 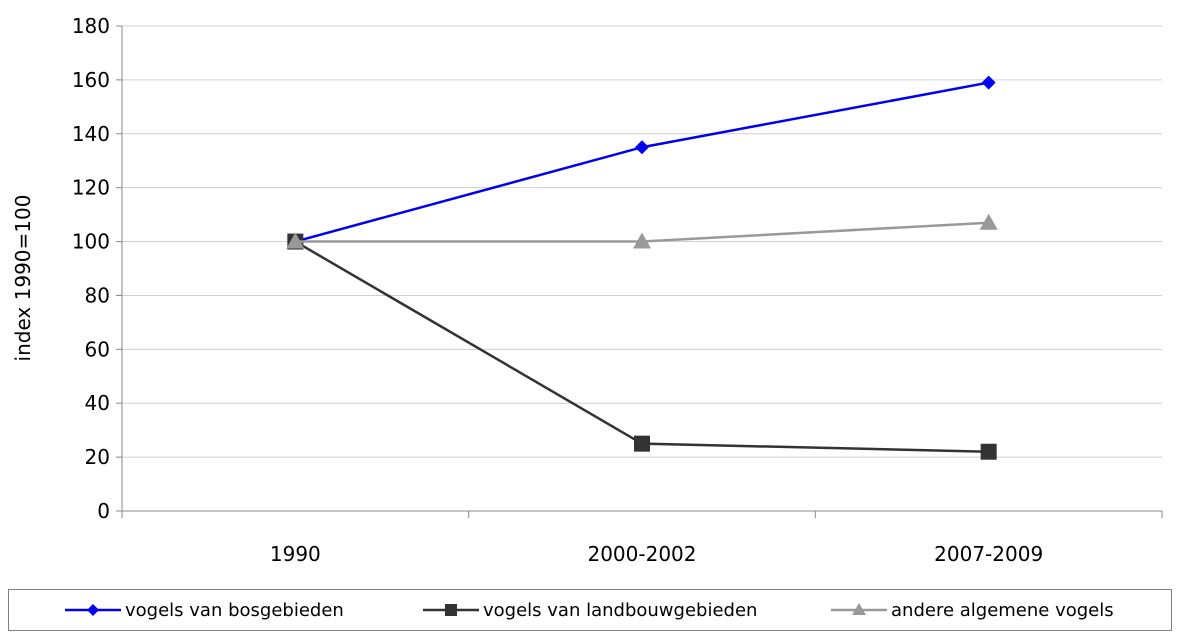 I want to click on legend-label: andere algemene vogels, so click(x=1002, y=610).